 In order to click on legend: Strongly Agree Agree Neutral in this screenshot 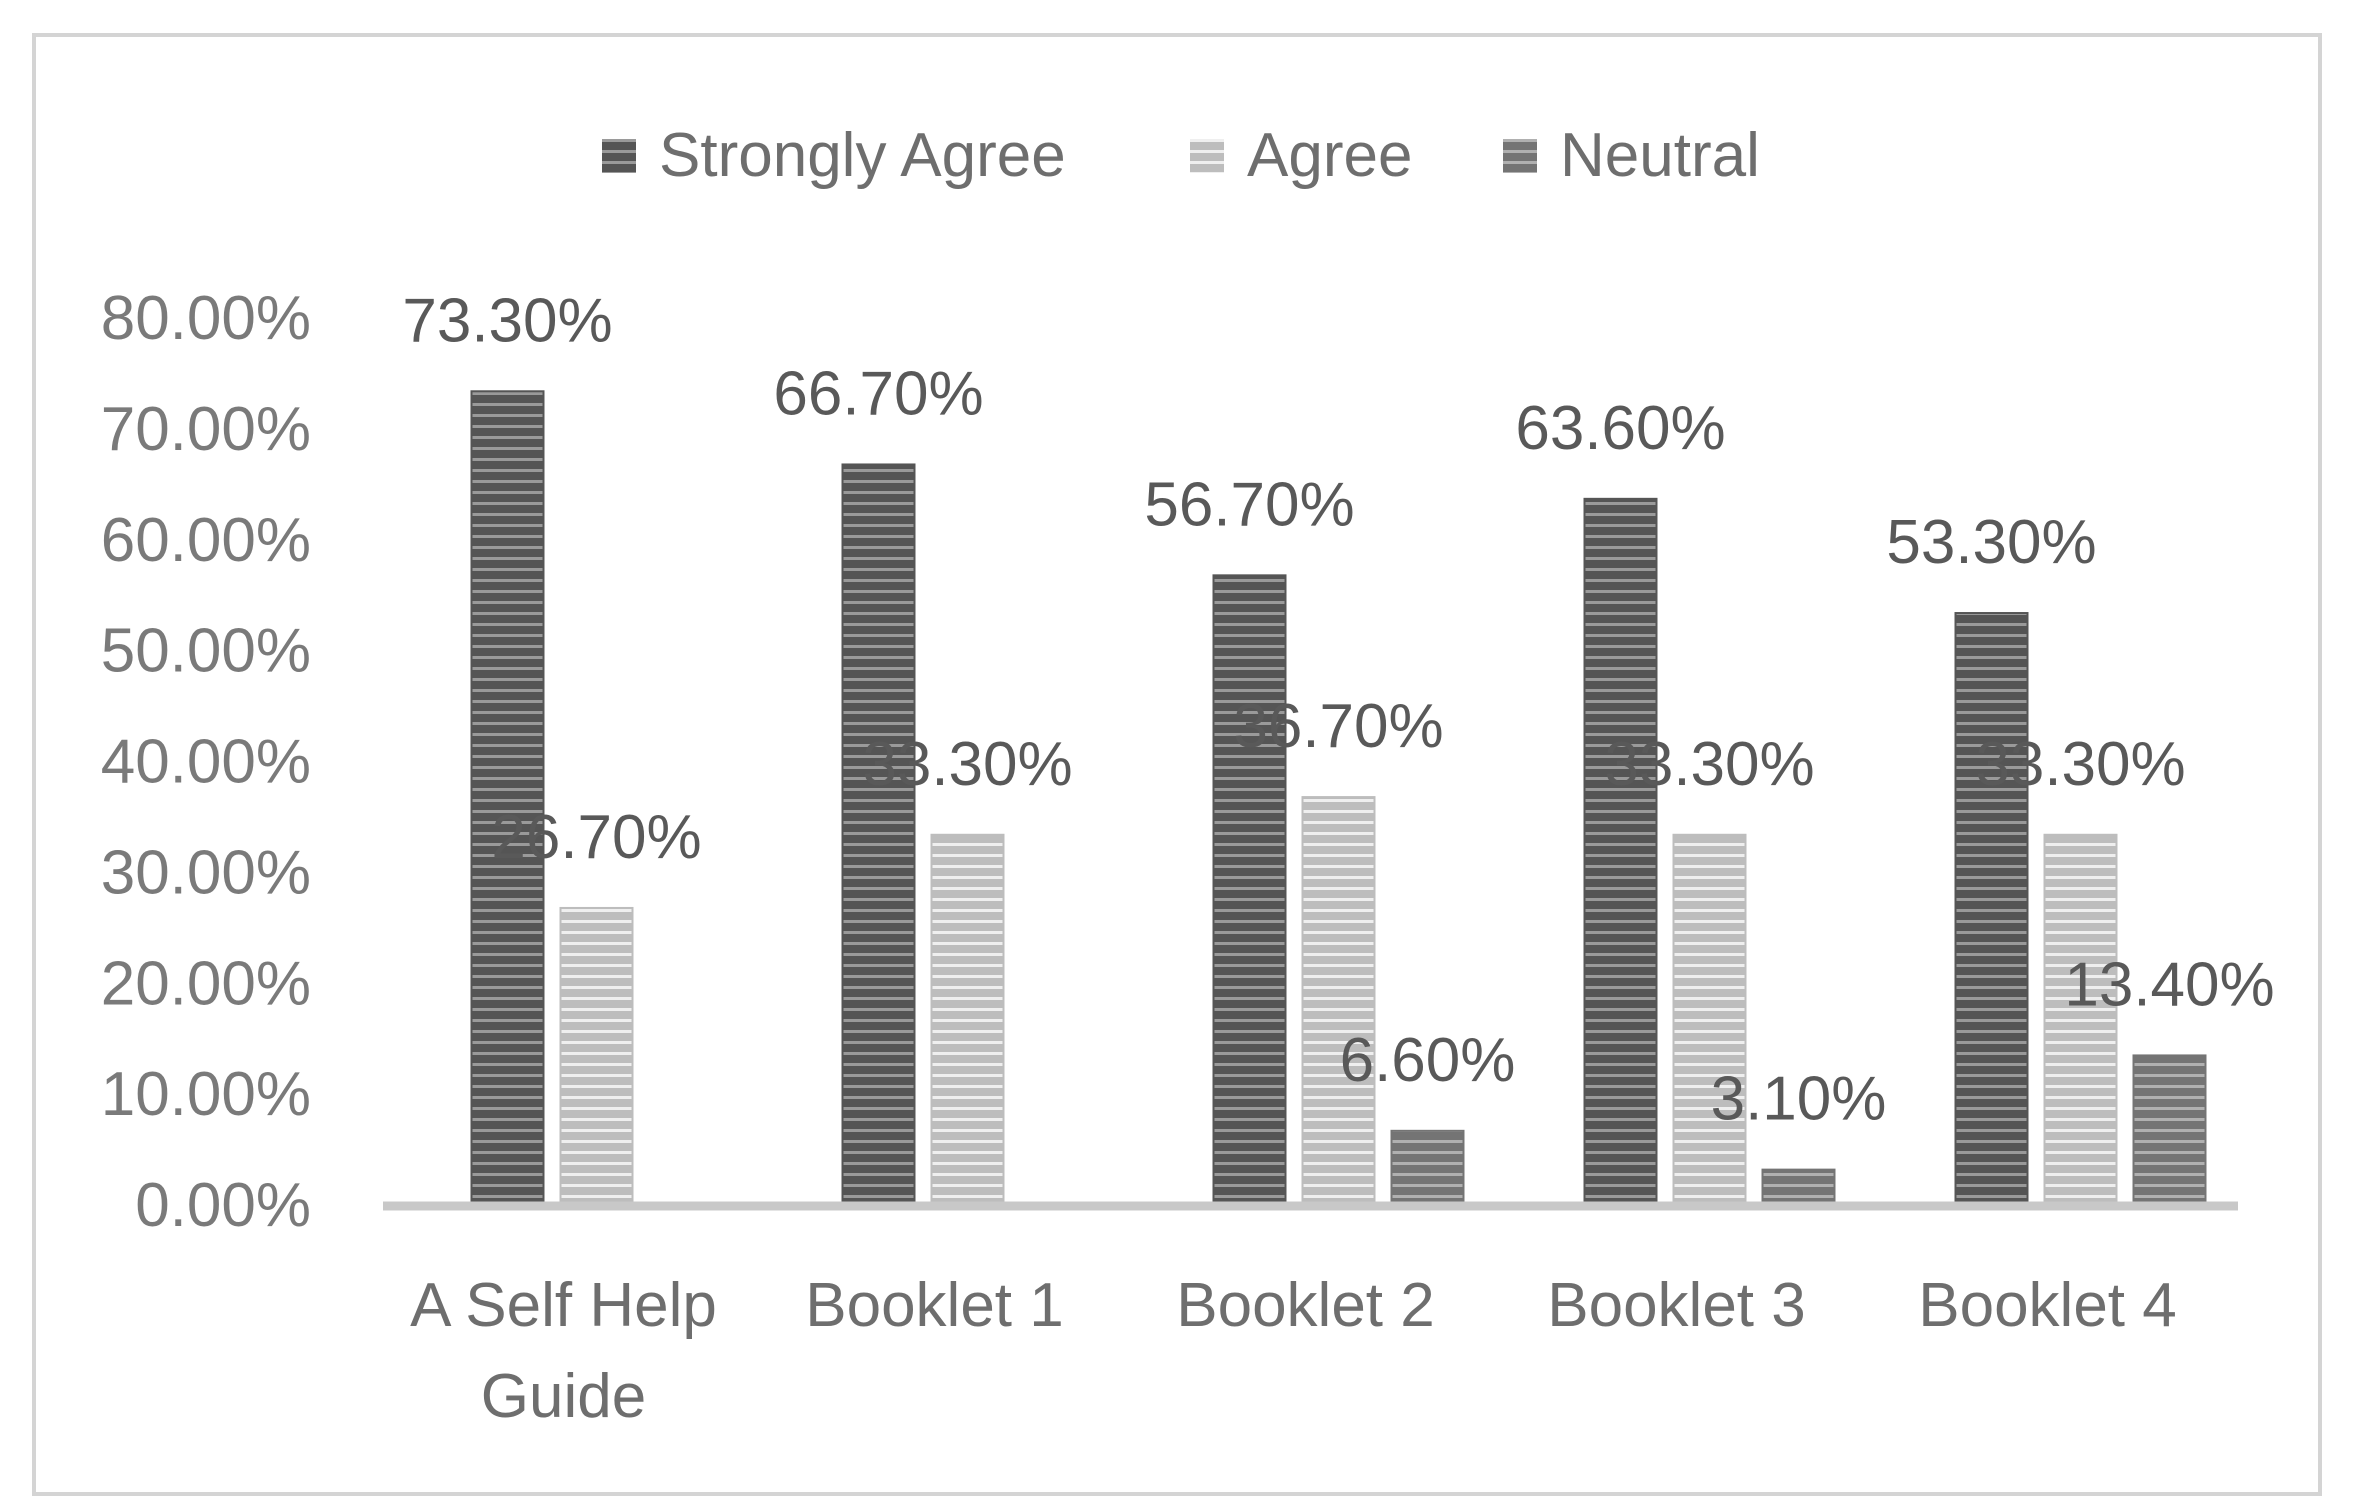, I will do `click(1181, 155)`.